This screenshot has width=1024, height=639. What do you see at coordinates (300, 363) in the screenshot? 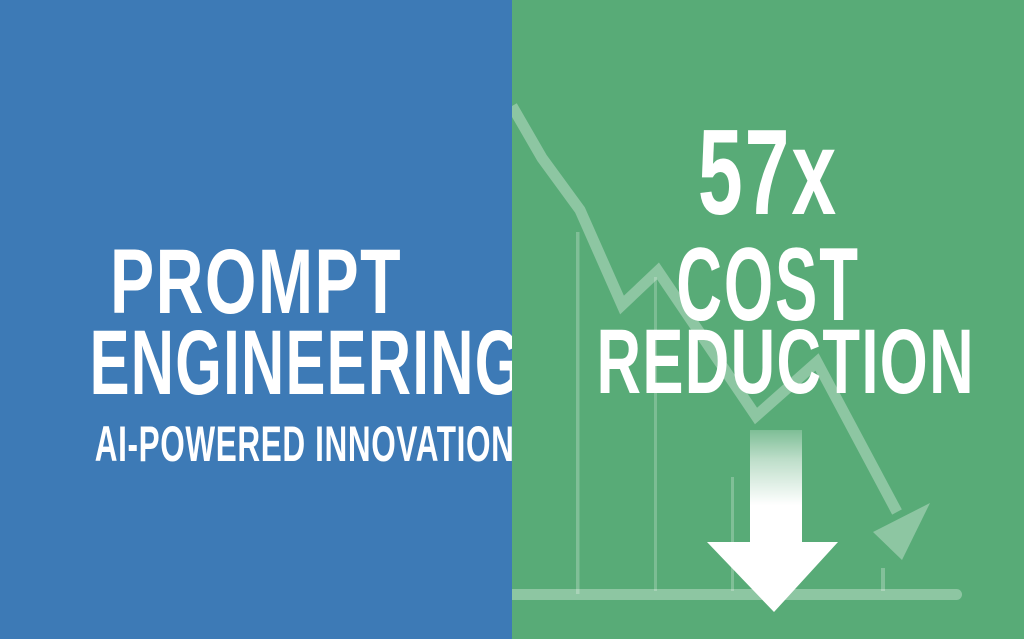
I see `title-line-2: ENGINEERING` at bounding box center [300, 363].